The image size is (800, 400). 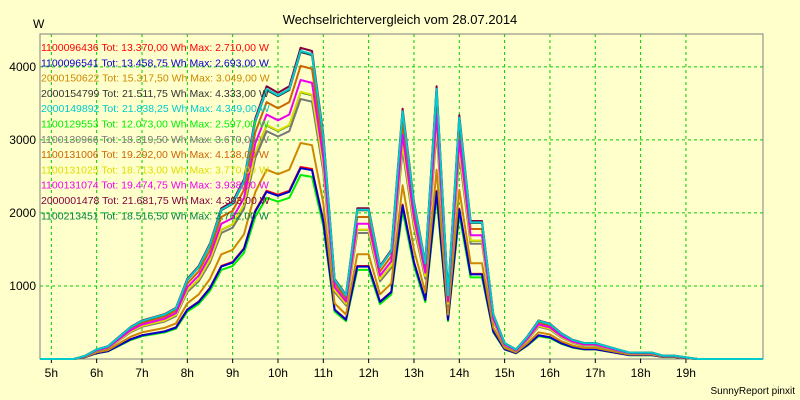 What do you see at coordinates (141, 373) in the screenshot?
I see `x-tick-label: 7h` at bounding box center [141, 373].